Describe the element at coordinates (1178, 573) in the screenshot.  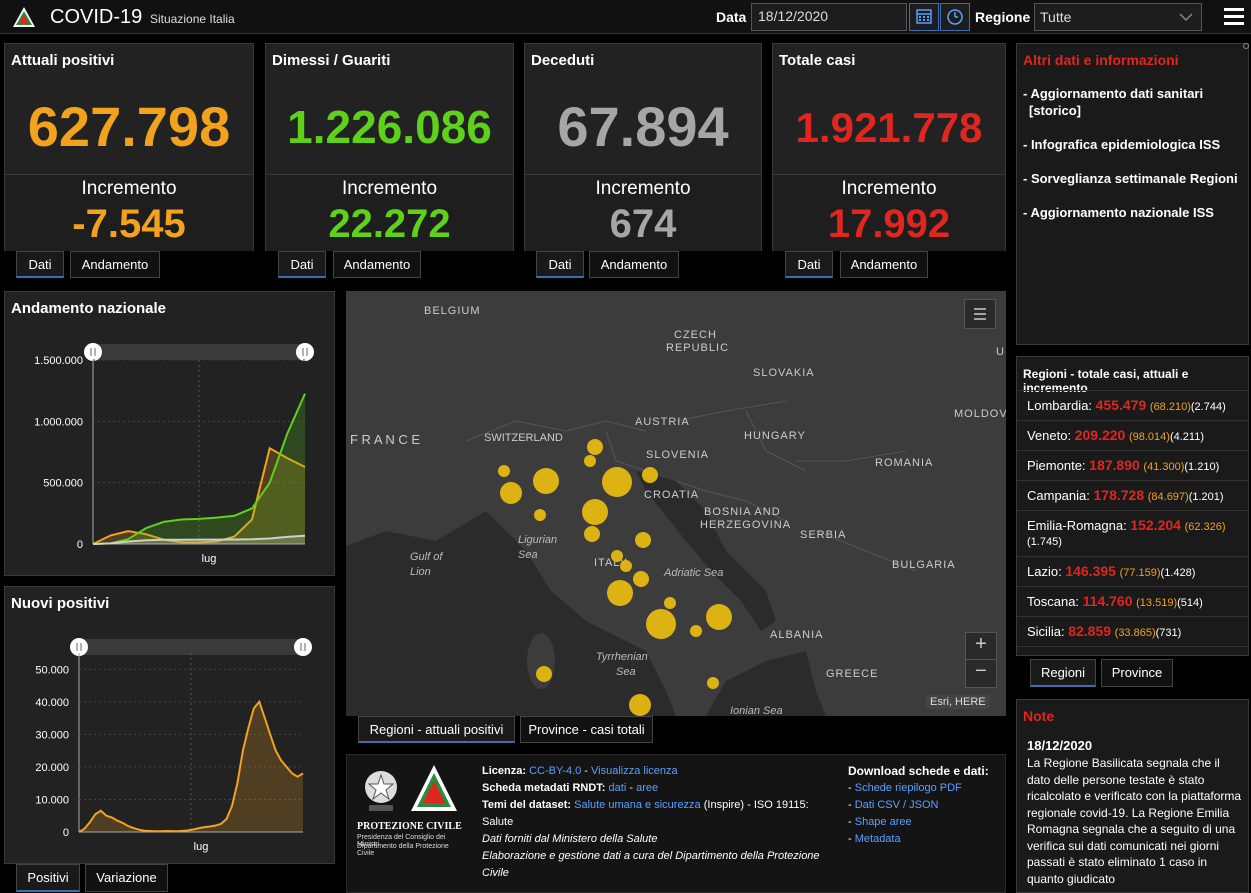
I see `region-increment: (1.428)` at that location.